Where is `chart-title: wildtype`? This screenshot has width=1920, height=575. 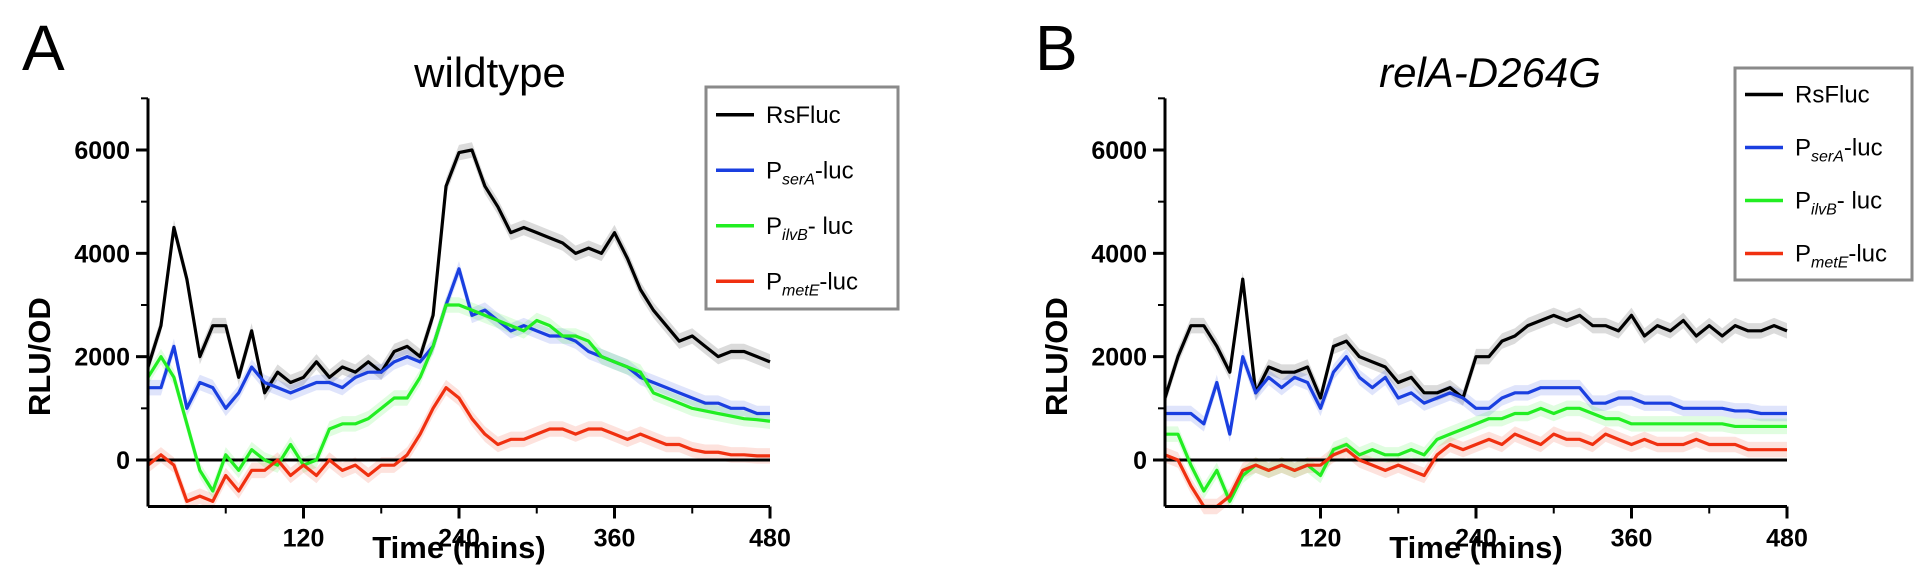
chart-title: wildtype is located at coordinates (489, 72).